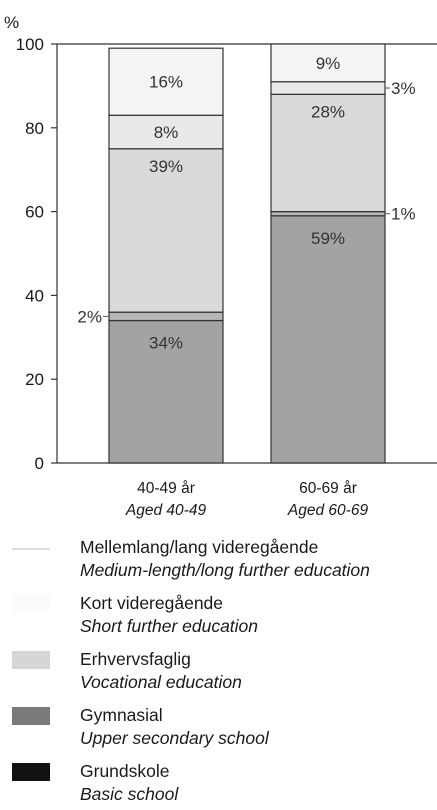 The height and width of the screenshot is (810, 437). What do you see at coordinates (34, 379) in the screenshot?
I see `y-tick-label: 20` at bounding box center [34, 379].